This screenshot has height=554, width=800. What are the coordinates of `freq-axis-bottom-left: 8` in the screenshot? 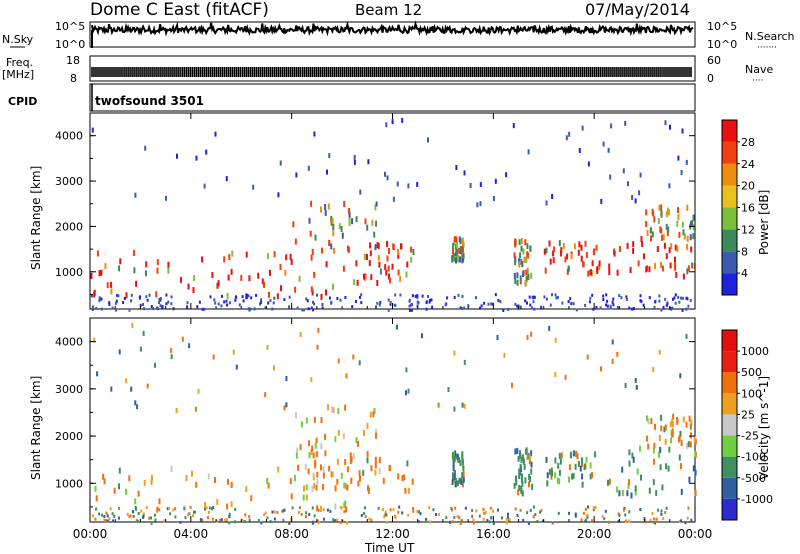 It's located at (73, 78).